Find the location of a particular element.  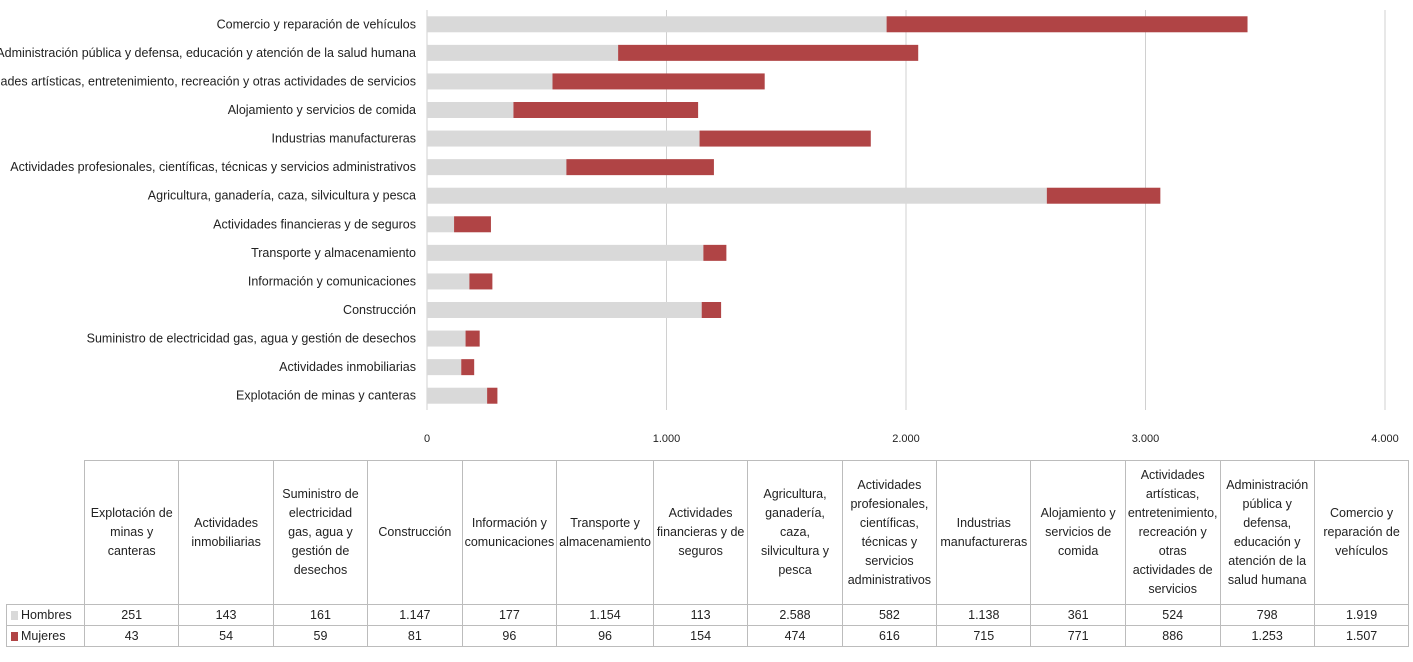

category-label: Industrias manufactureras is located at coordinates (343, 139).